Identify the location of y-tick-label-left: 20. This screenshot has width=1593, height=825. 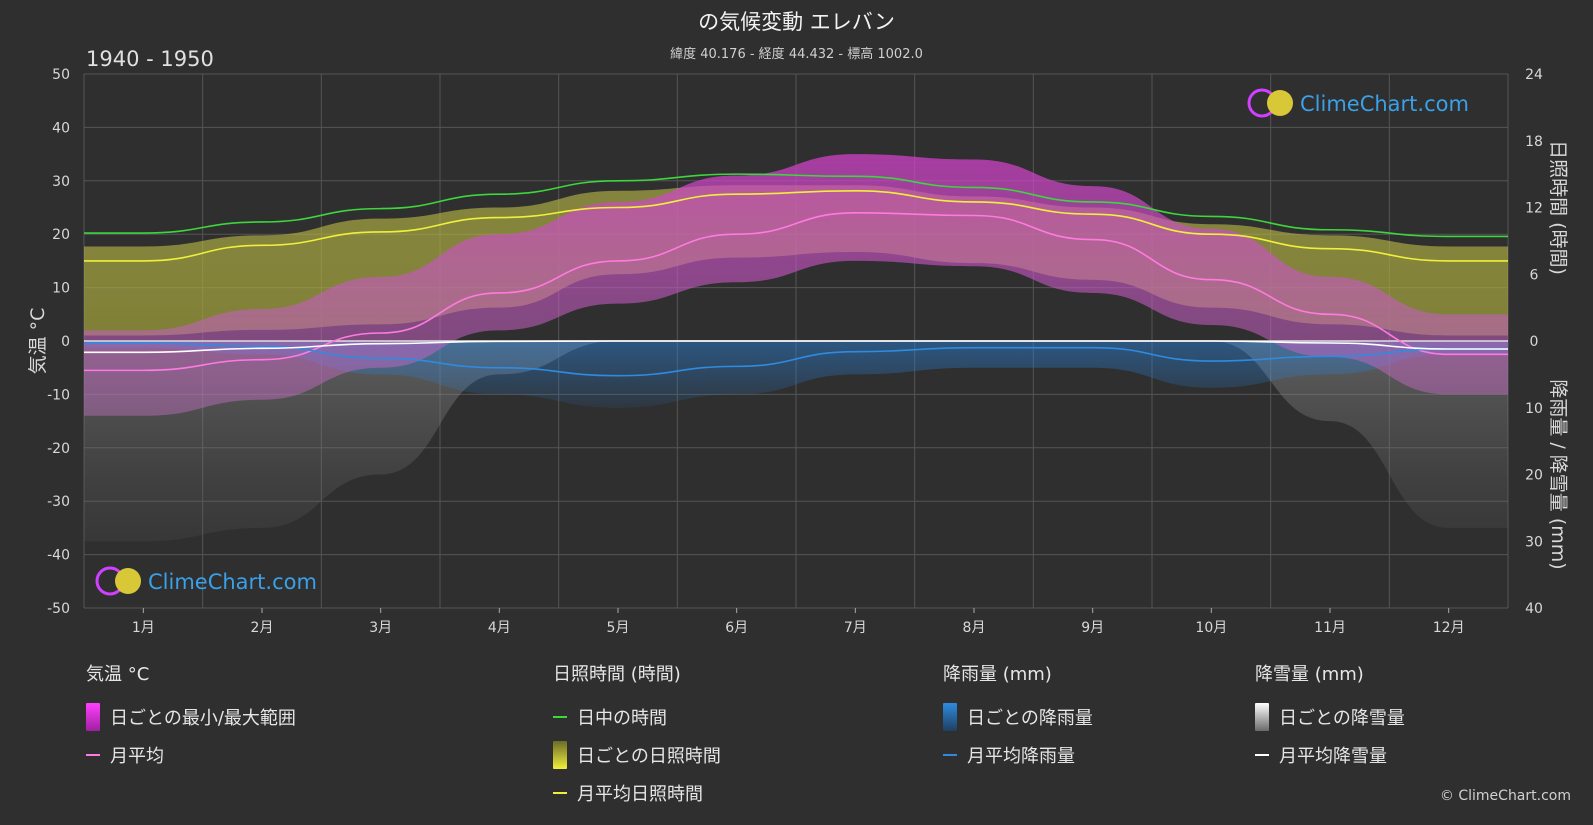
(61, 235).